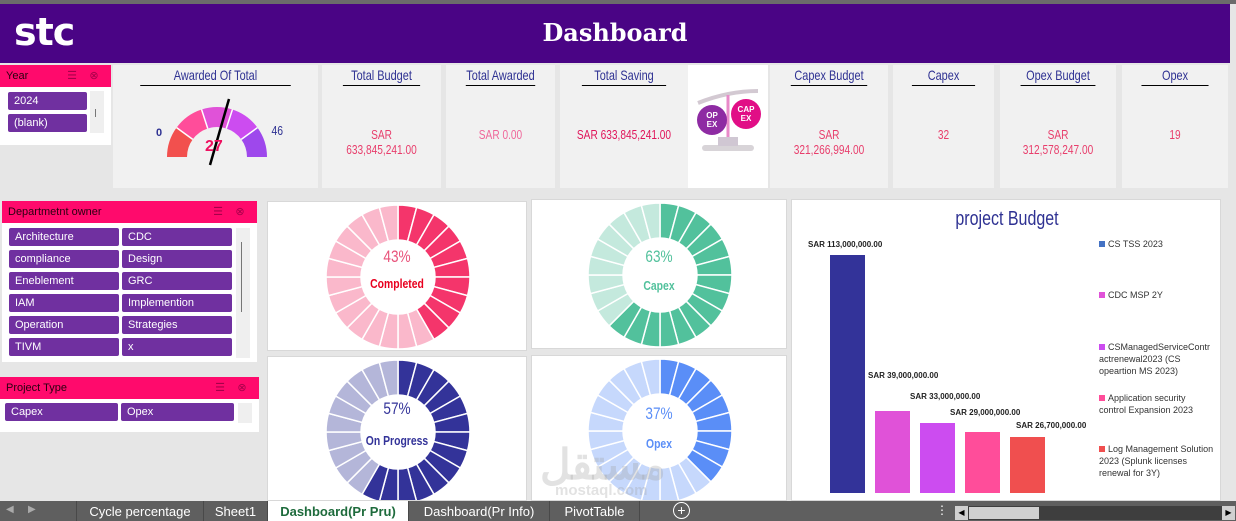 This screenshot has width=1236, height=521. Describe the element at coordinates (44, 32) in the screenshot. I see `stc-logo: stc` at that location.